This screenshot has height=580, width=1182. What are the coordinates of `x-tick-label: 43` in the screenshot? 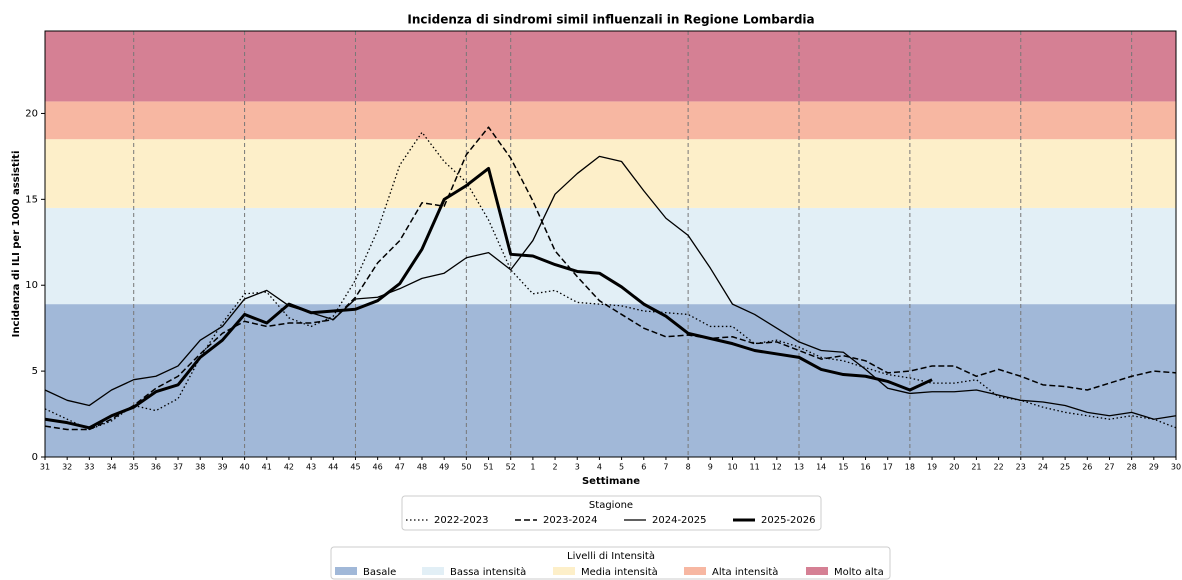 It's located at (311, 467).